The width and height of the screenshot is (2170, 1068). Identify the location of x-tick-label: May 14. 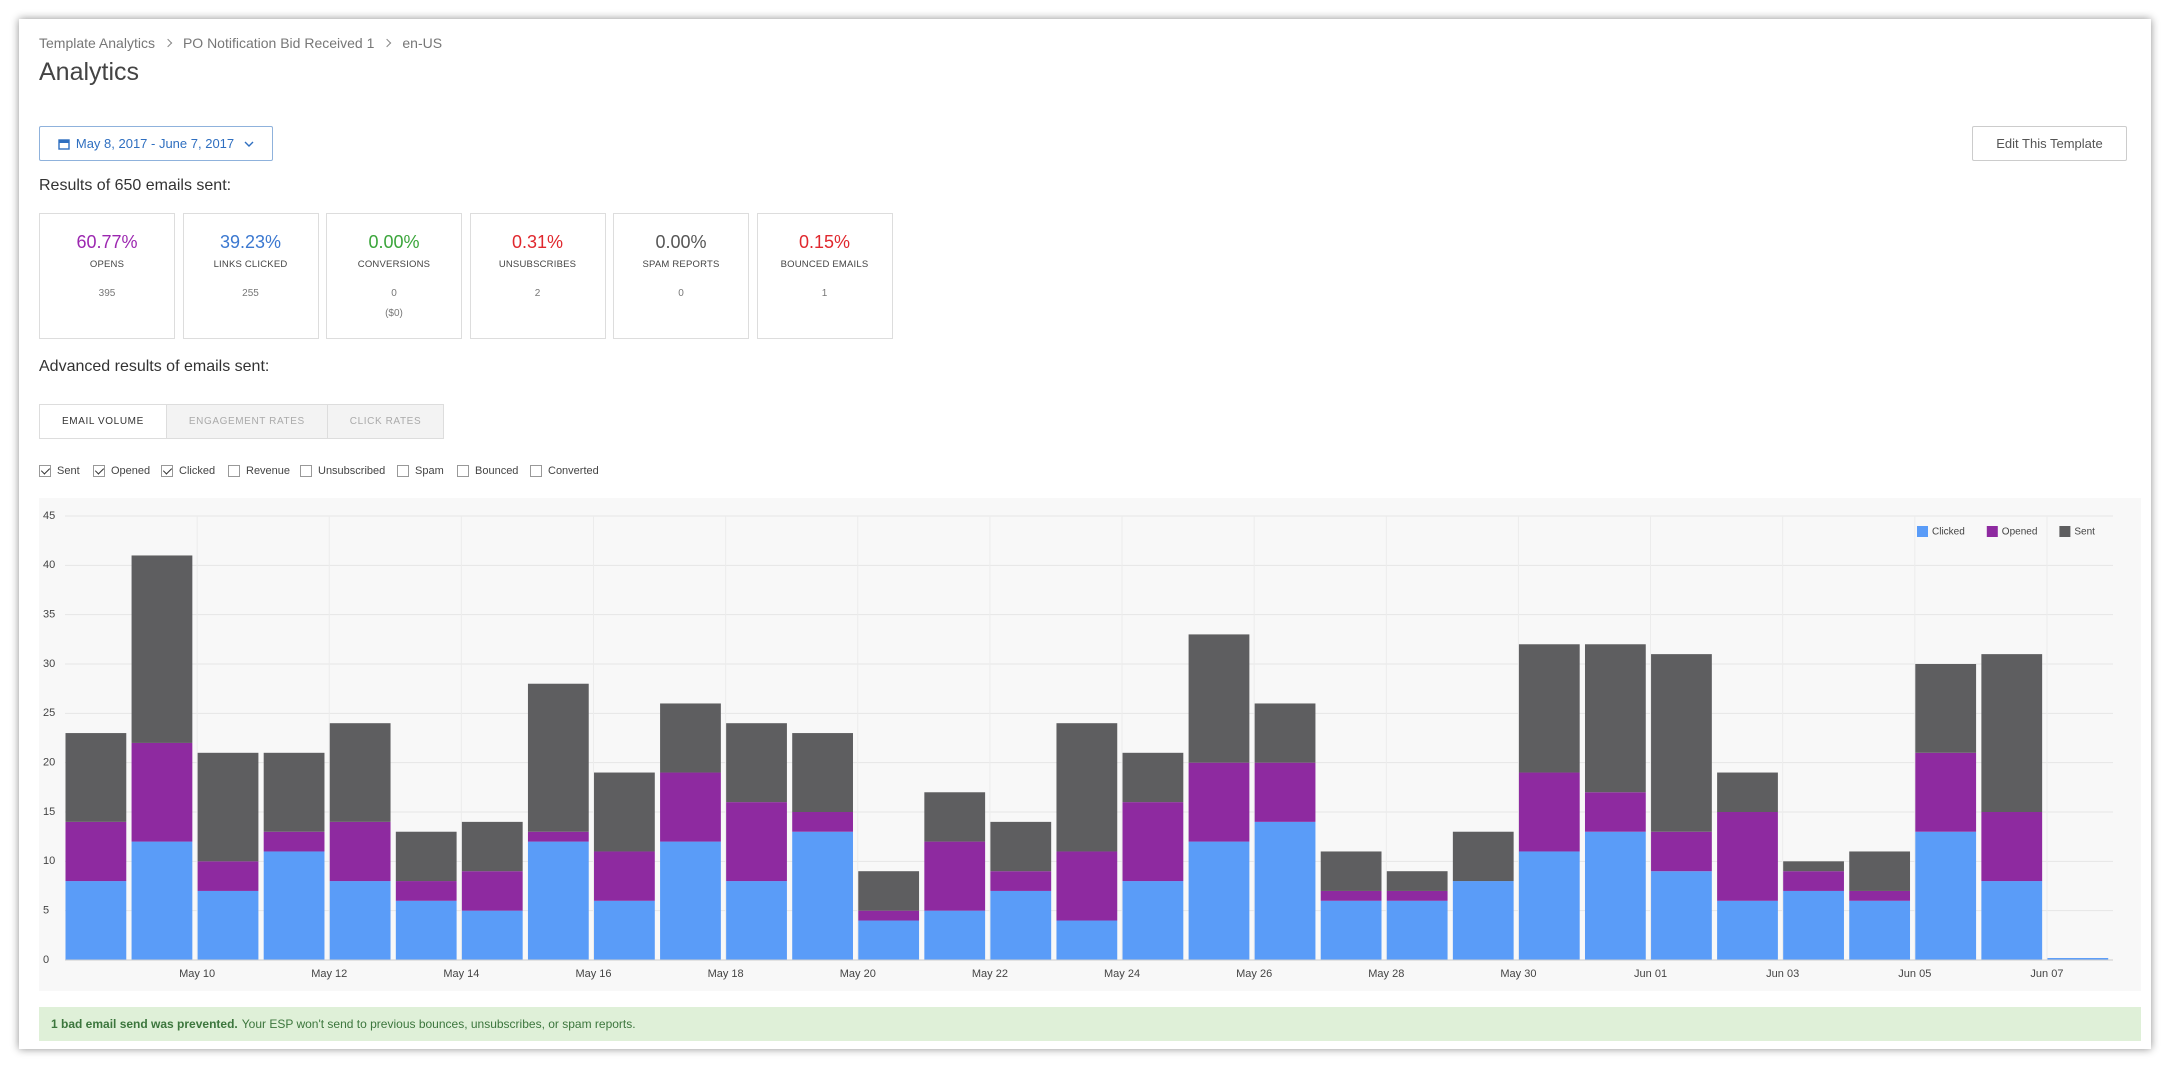
(461, 974).